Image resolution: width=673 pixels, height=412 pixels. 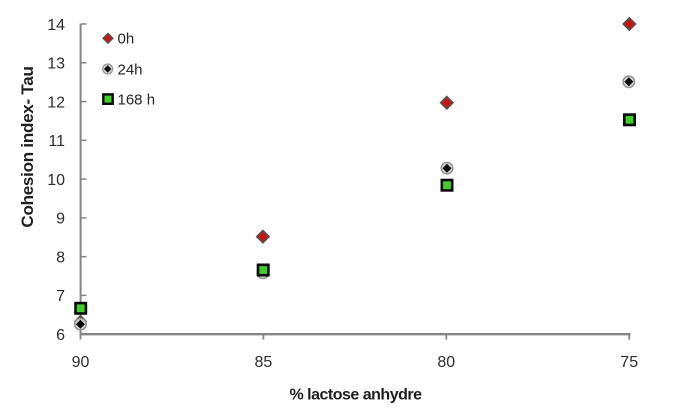 I want to click on svg-text: 6, so click(x=60, y=335).